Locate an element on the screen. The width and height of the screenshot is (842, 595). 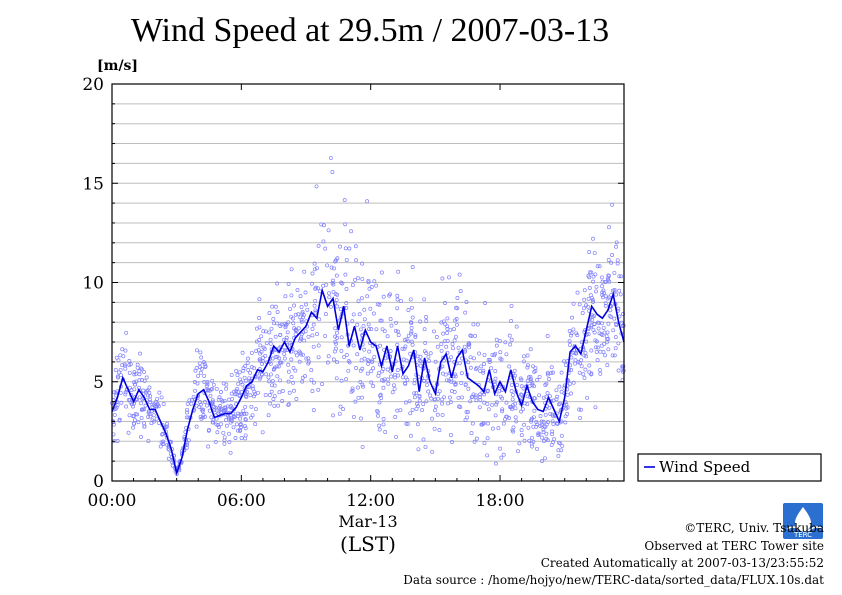
x-axis-title: (LST) is located at coordinates (368, 544).